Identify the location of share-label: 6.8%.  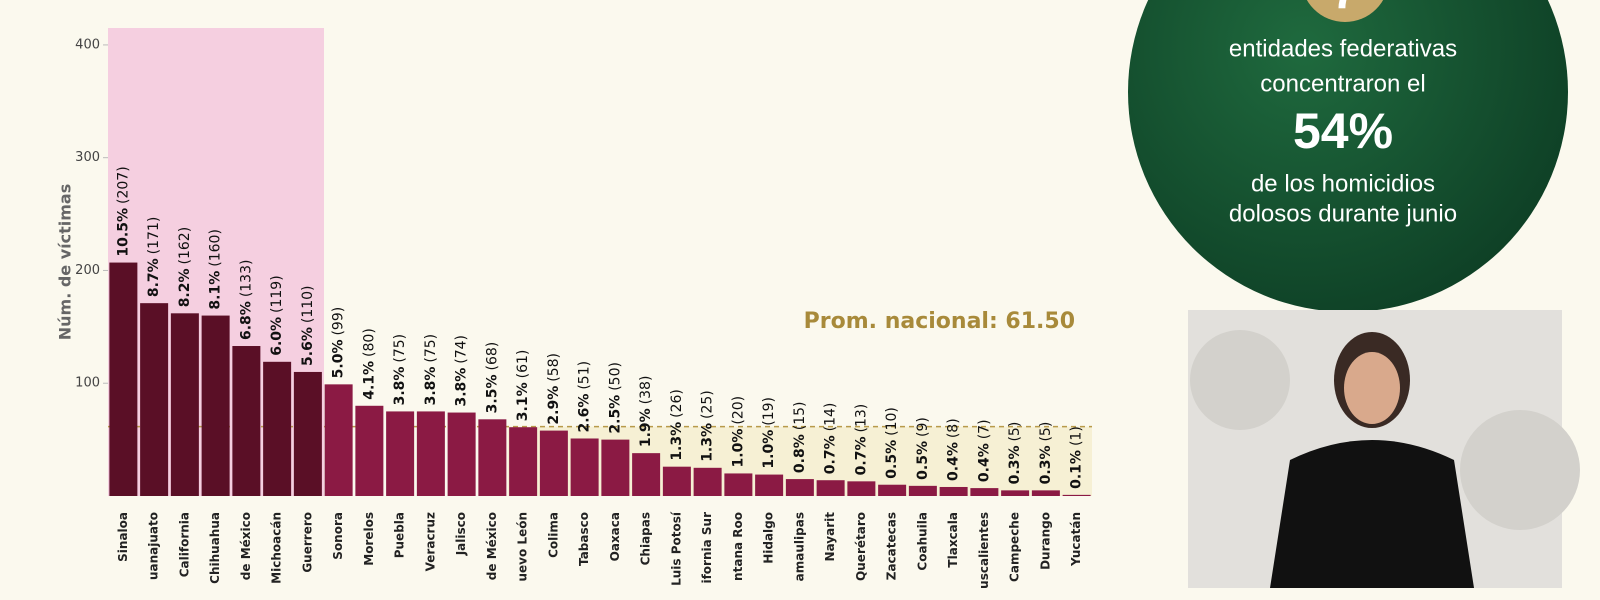
(246, 320).